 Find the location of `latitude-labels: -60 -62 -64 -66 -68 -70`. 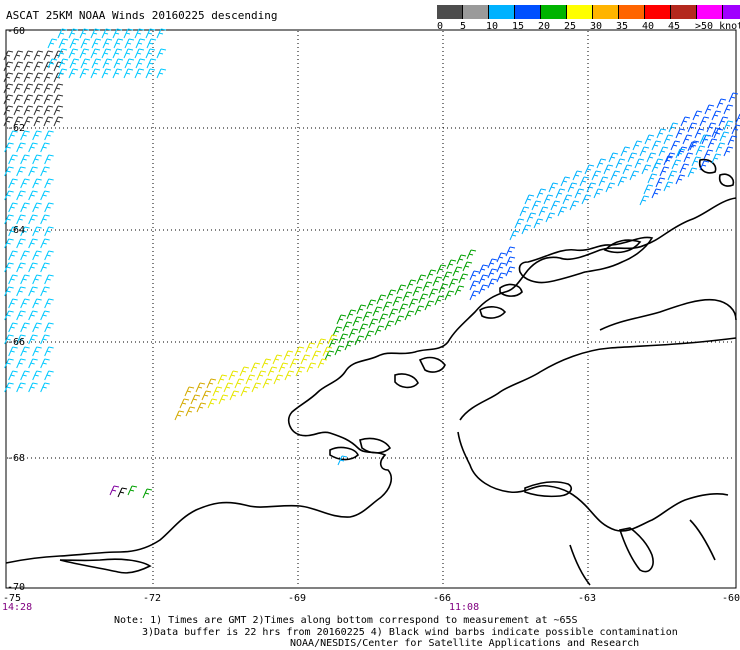

latitude-labels: -60 -62 -64 -66 -68 -70 is located at coordinates (16, 309).